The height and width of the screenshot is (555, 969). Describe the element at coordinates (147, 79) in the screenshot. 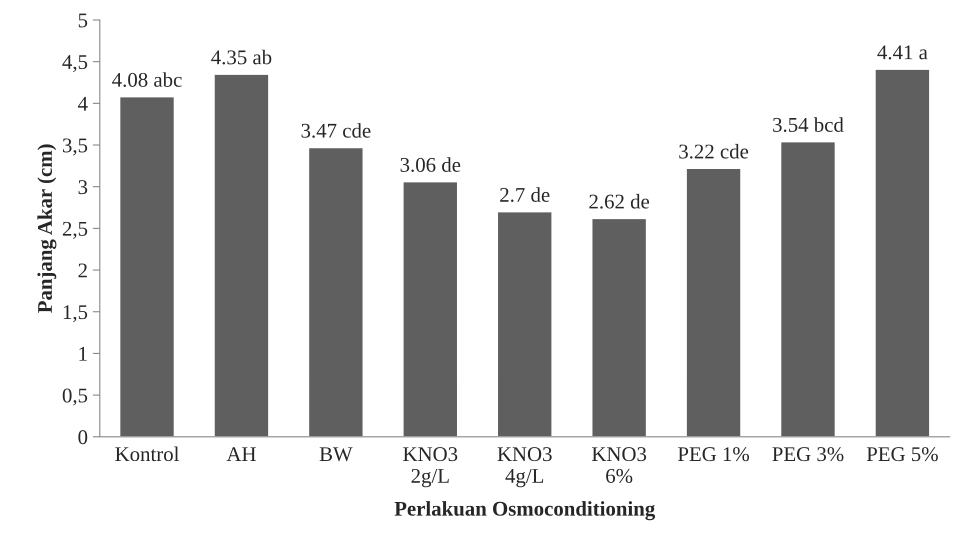

I see `data-label: 4.08 abc` at that location.